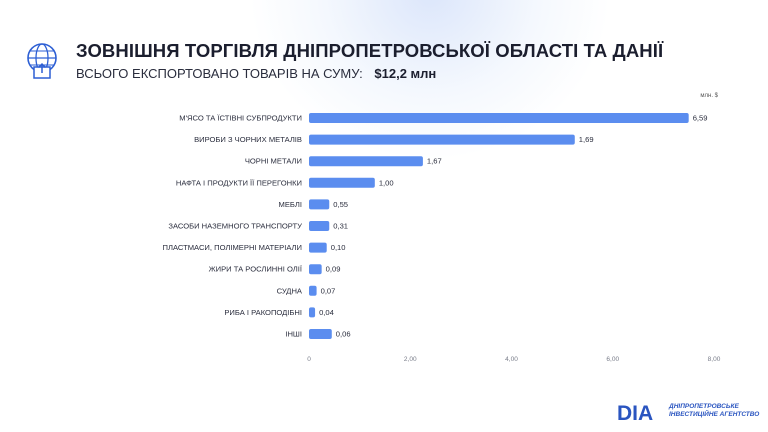 This screenshot has width=768, height=432. What do you see at coordinates (219, 73) in the screenshot?
I see `subtitle-text: ВСЬОГО ЕКСПОРТОВАНО ТОВАРІВ НА СУМУ:` at bounding box center [219, 73].